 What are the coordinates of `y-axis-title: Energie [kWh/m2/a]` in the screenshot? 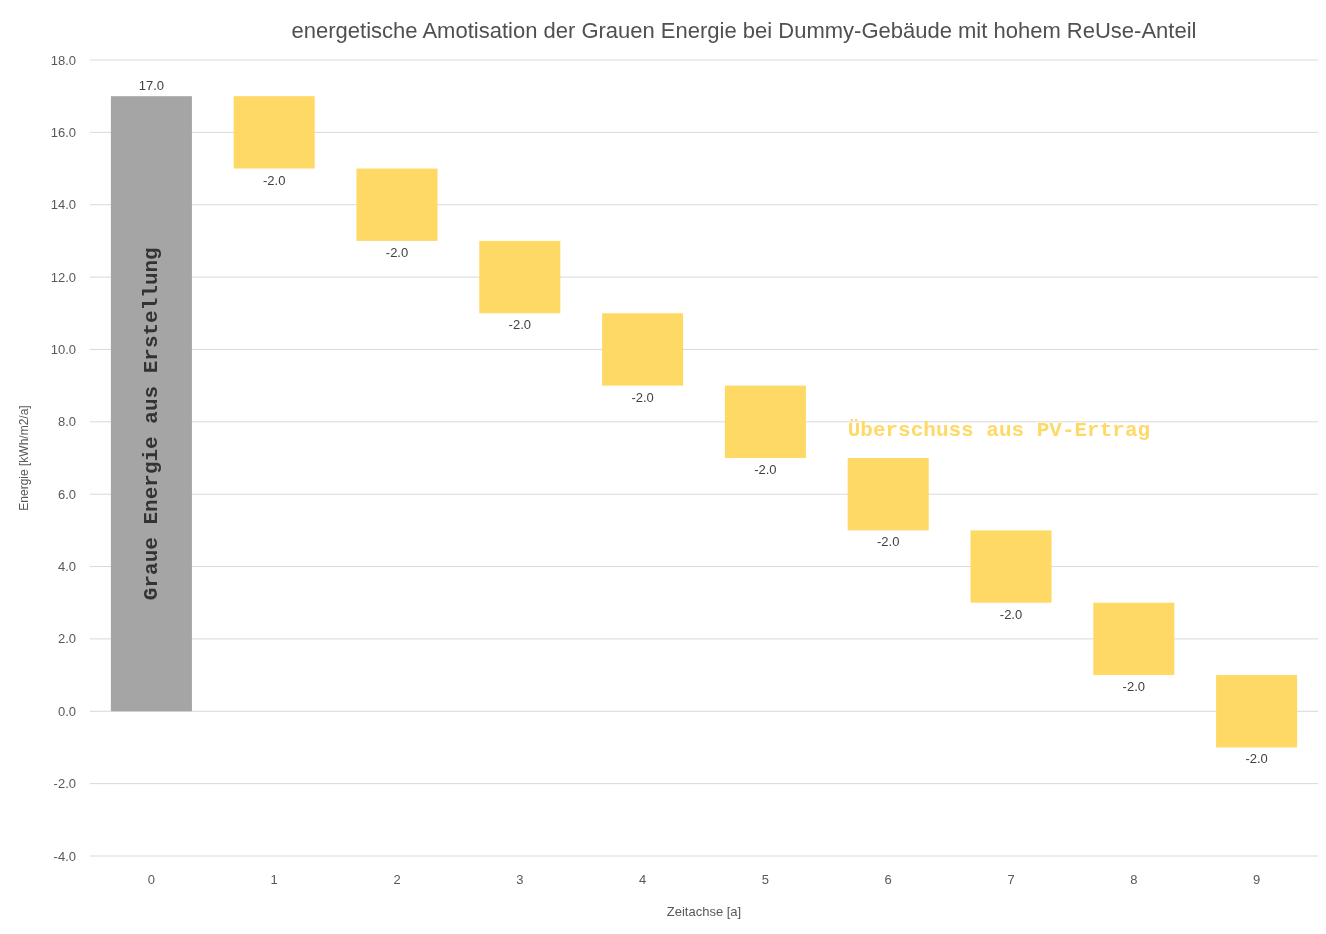 It's located at (24, 458).